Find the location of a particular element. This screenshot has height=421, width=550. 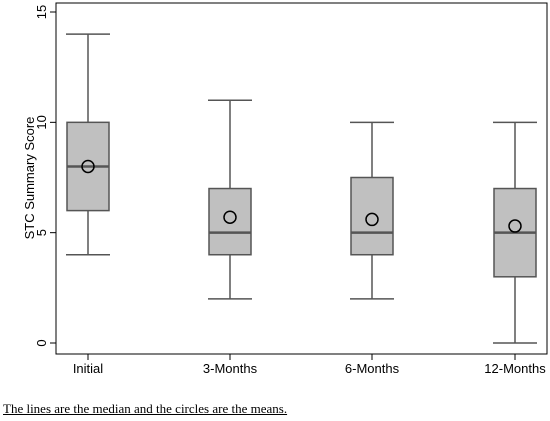

y-axis-ticks: 0 5 10 15 is located at coordinates (45, 176).